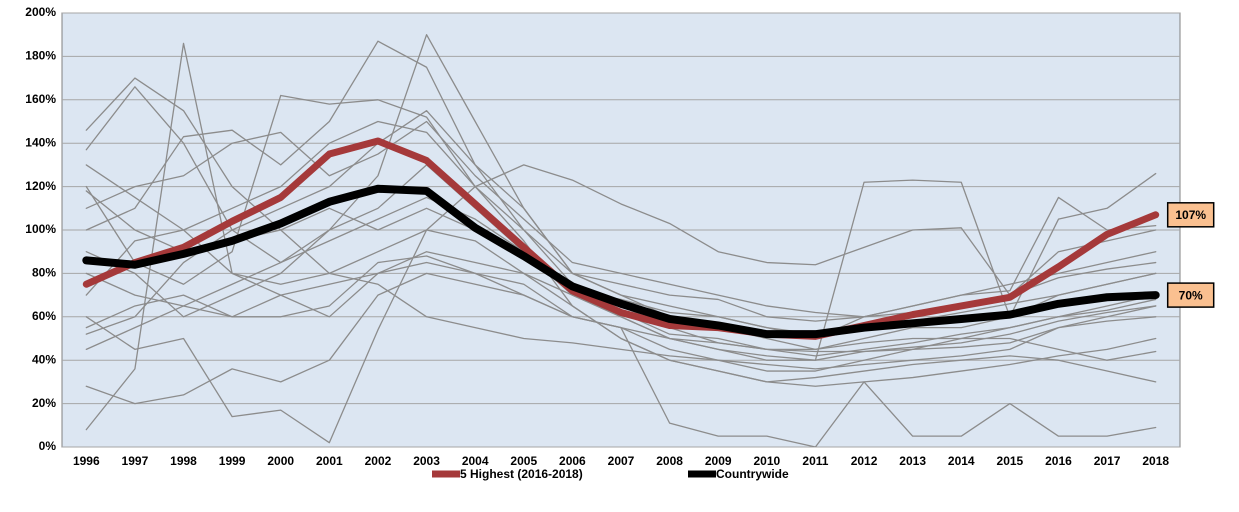 This screenshot has height=512, width=1239. Describe the element at coordinates (752, 474) in the screenshot. I see `legend-label: Countrywide` at that location.